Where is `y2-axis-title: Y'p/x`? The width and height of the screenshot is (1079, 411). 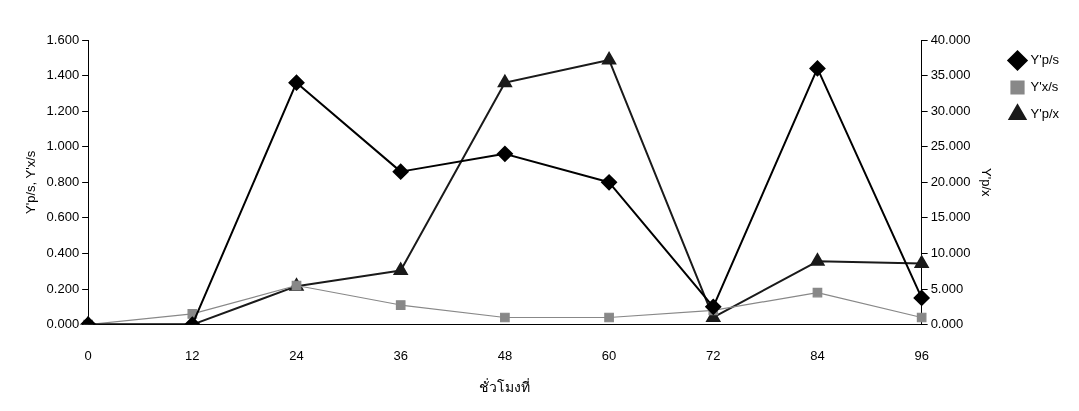
y2-axis-title: Y'p/x is located at coordinates (986, 183).